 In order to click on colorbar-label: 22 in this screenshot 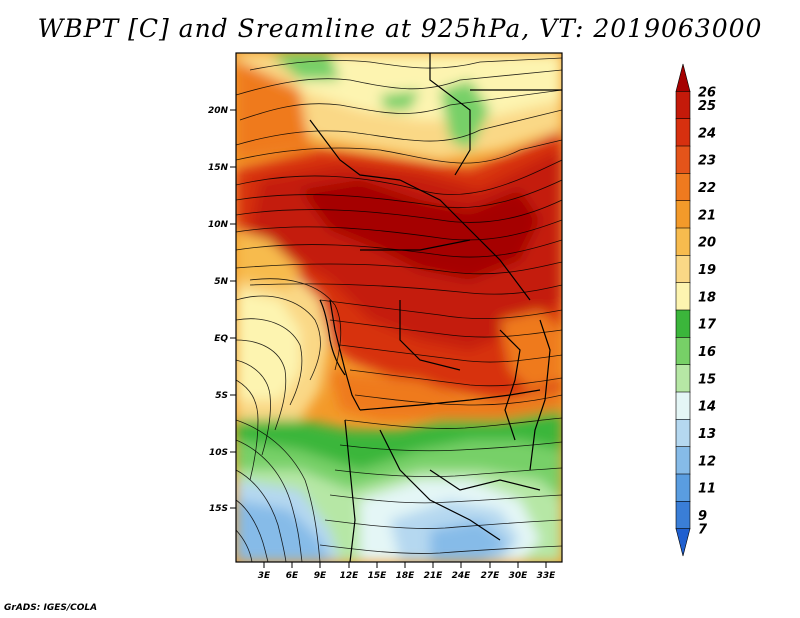, I will do `click(707, 188)`.